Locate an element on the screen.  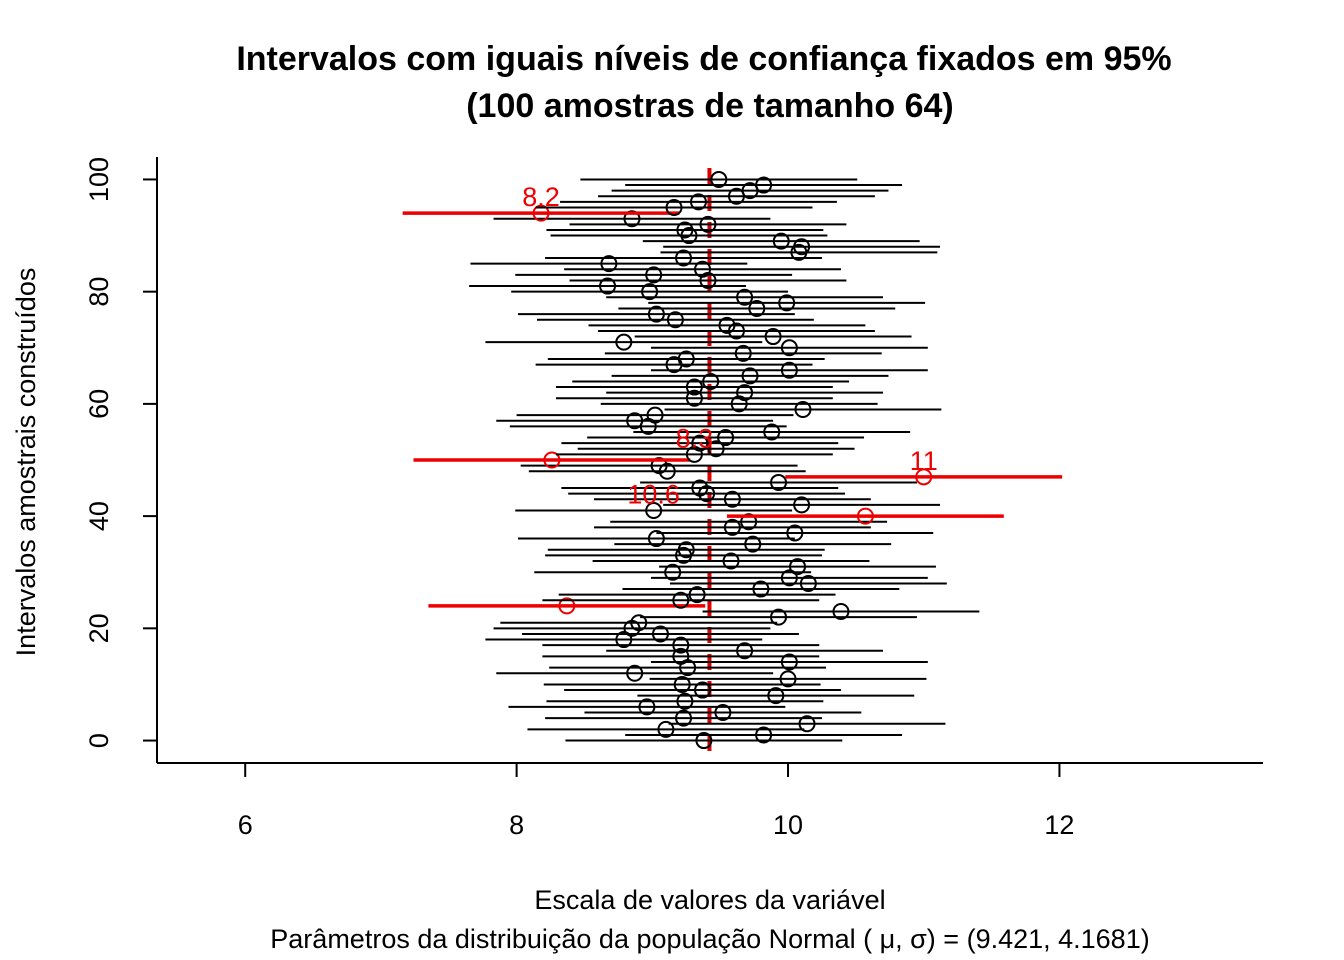
chart-title-line2: (100 amostras de tamanho 64) is located at coordinates (710, 106).